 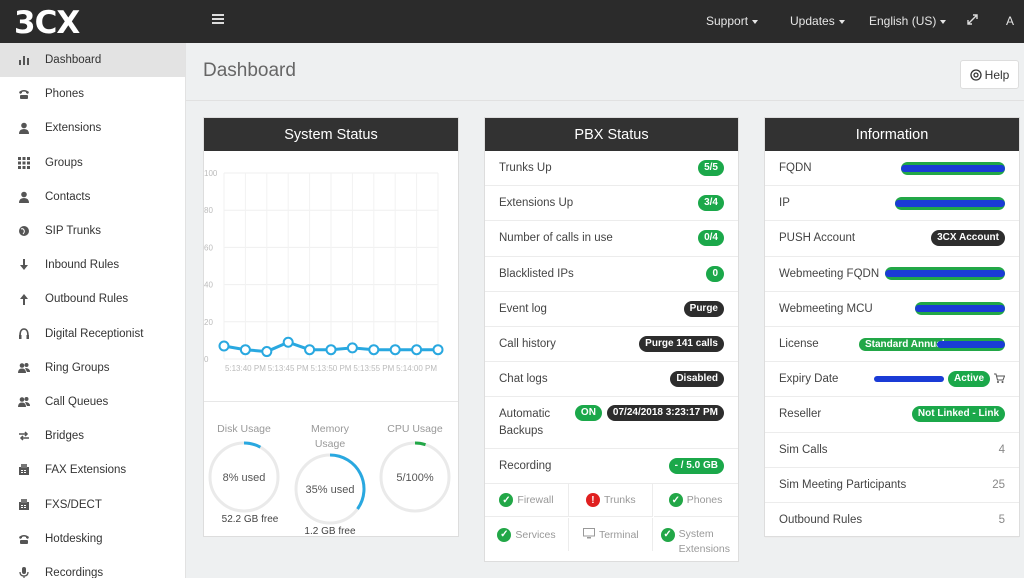 I want to click on expiry-status: Active, so click(x=939, y=379).